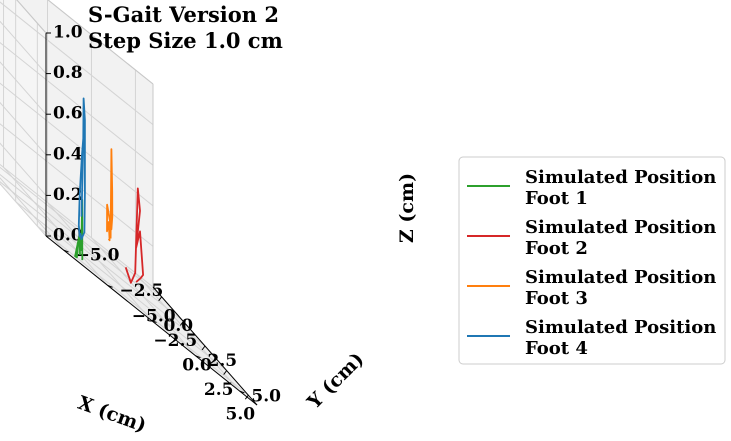  I want to click on chart-title-line-1: S-Gait Version 2, so click(183, 14).